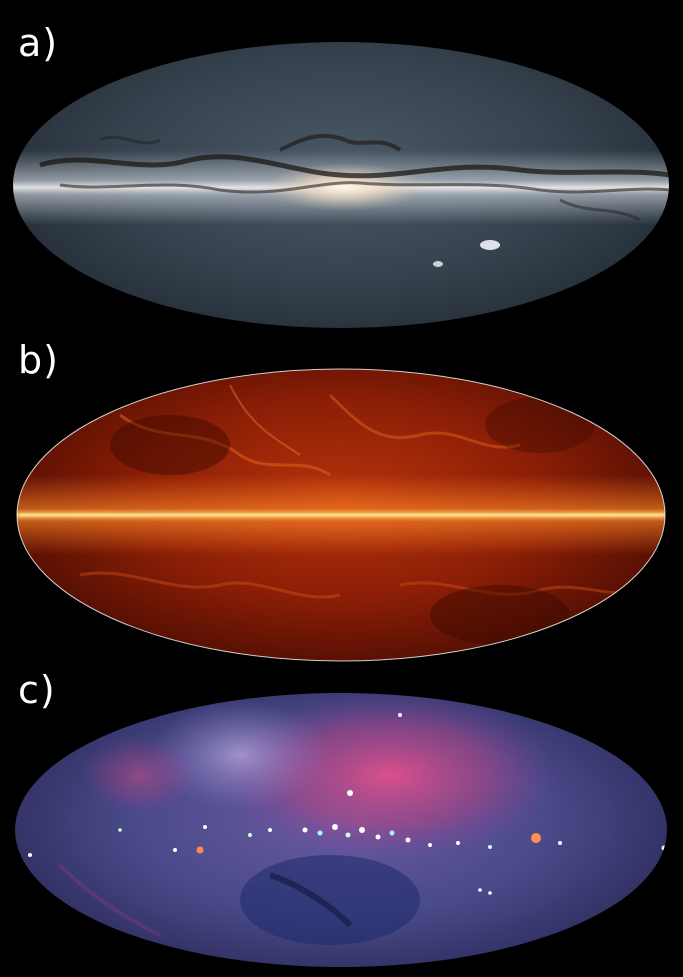  Describe the element at coordinates (38, 43) in the screenshot. I see `panel-label-a: a)` at that location.